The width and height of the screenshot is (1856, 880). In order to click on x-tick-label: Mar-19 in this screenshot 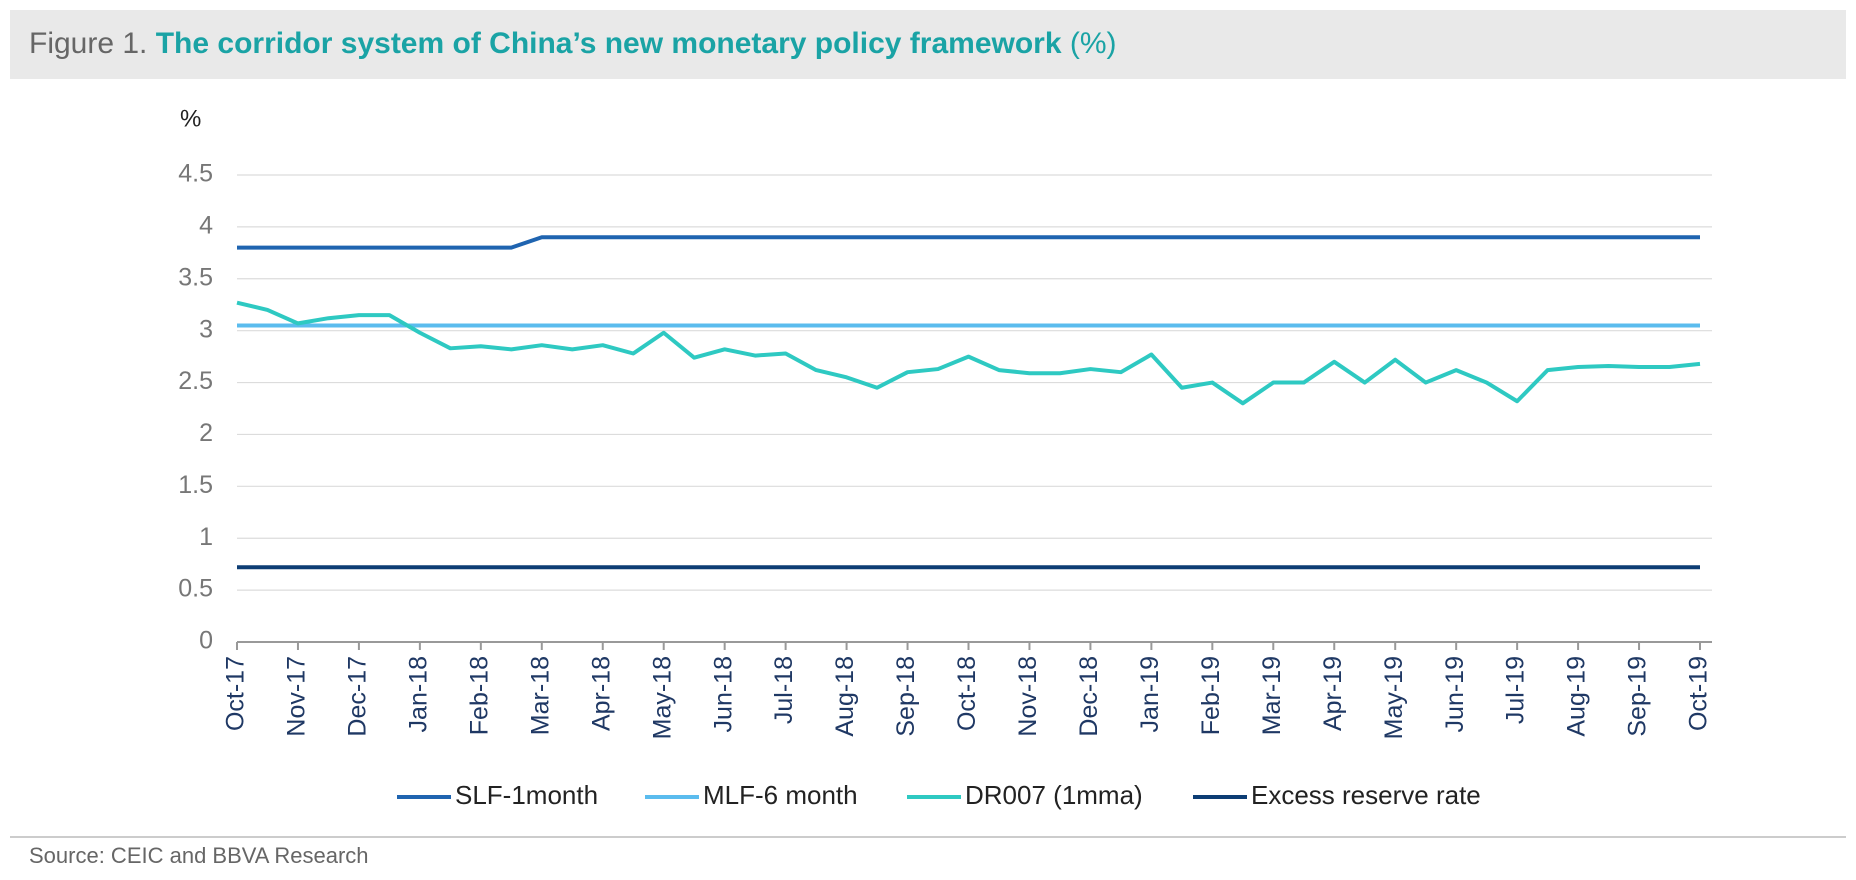, I will do `click(1272, 695)`.